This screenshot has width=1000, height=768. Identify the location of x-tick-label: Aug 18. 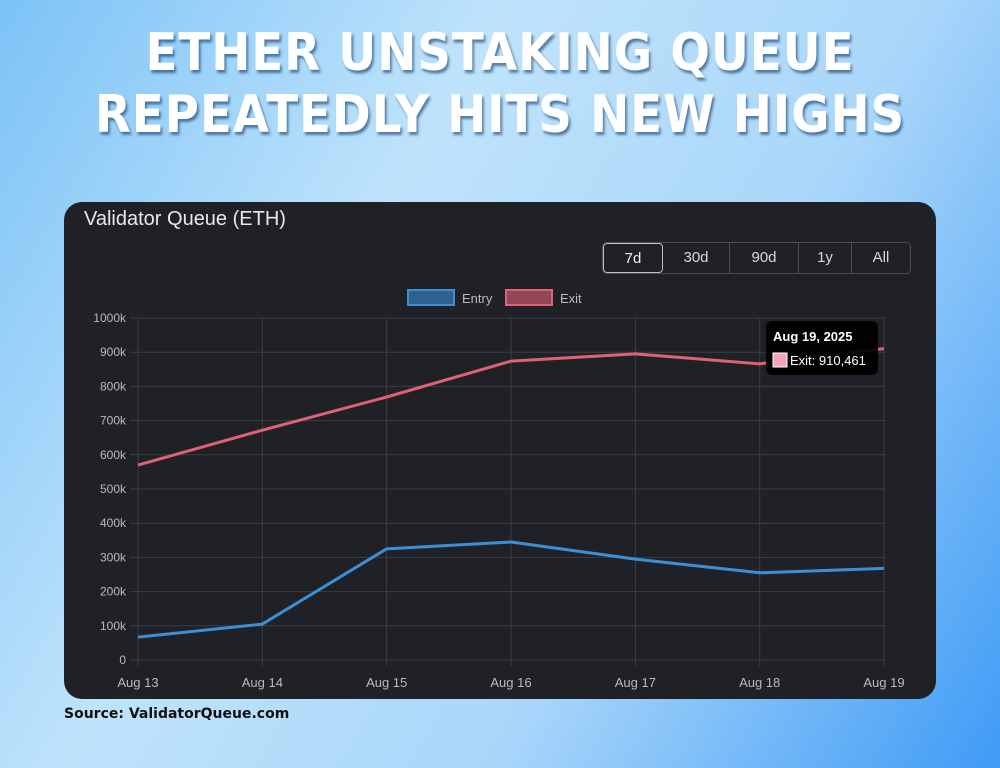
(759, 682).